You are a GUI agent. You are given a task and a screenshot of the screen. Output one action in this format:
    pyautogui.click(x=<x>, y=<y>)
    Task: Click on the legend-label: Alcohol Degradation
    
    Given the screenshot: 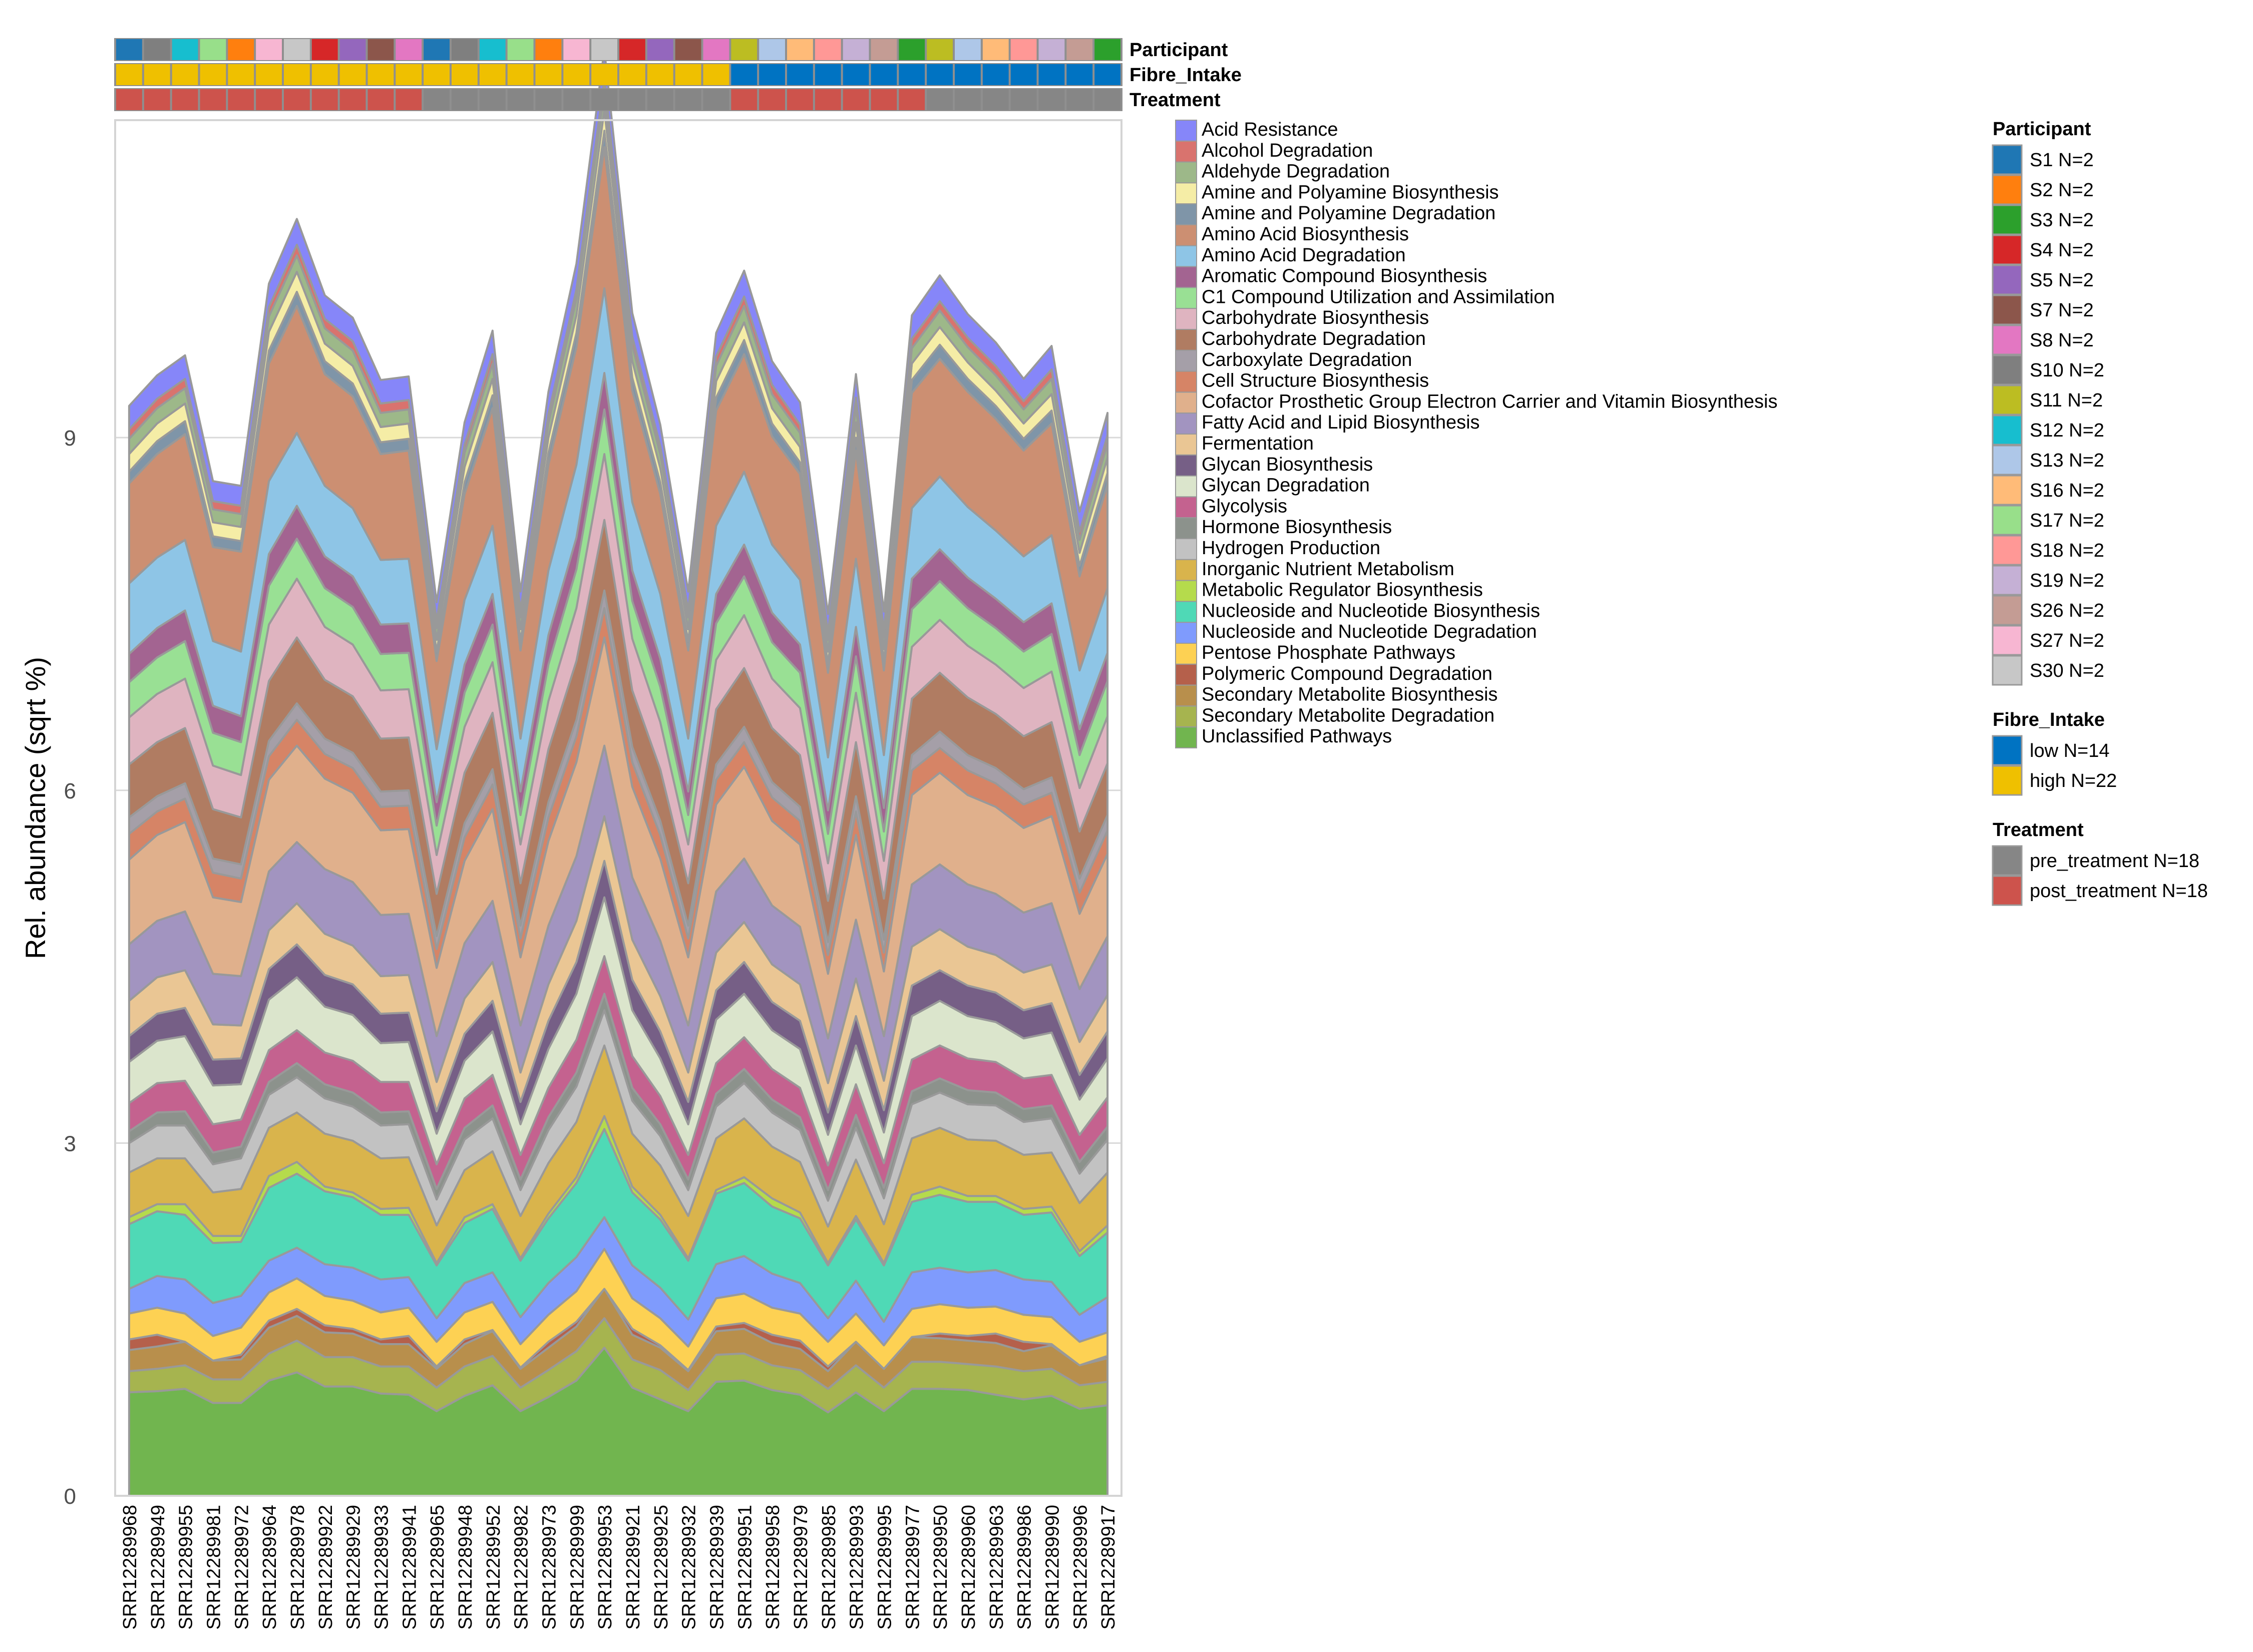 What is the action you would take?
    pyautogui.click(x=1287, y=150)
    